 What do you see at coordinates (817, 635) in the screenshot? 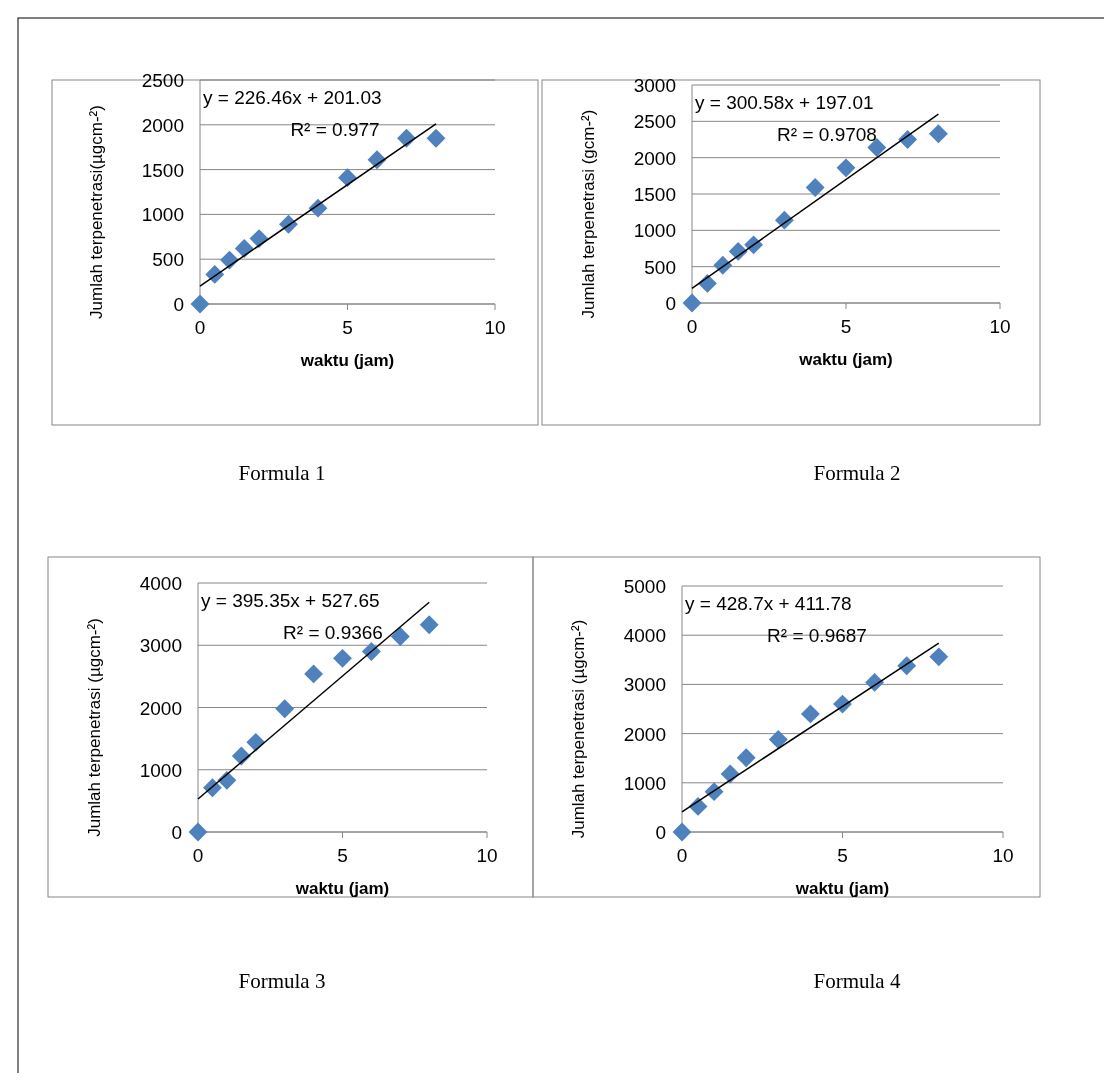
I see `annotation: R² = 0.9687` at bounding box center [817, 635].